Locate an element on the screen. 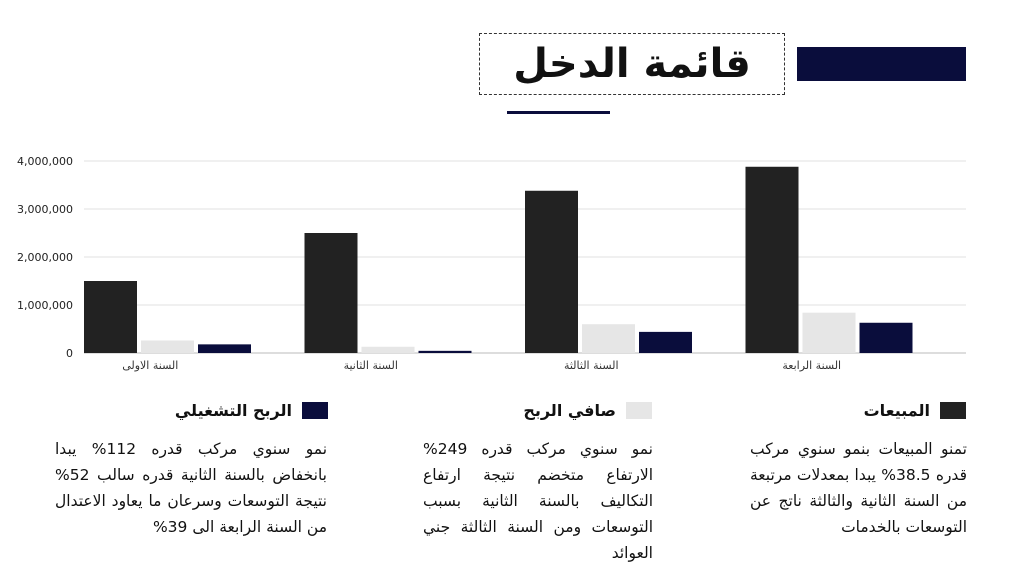 The width and height of the screenshot is (1024, 576). legend-label-operating-profit: الربح التشغيلي is located at coordinates (233, 410).